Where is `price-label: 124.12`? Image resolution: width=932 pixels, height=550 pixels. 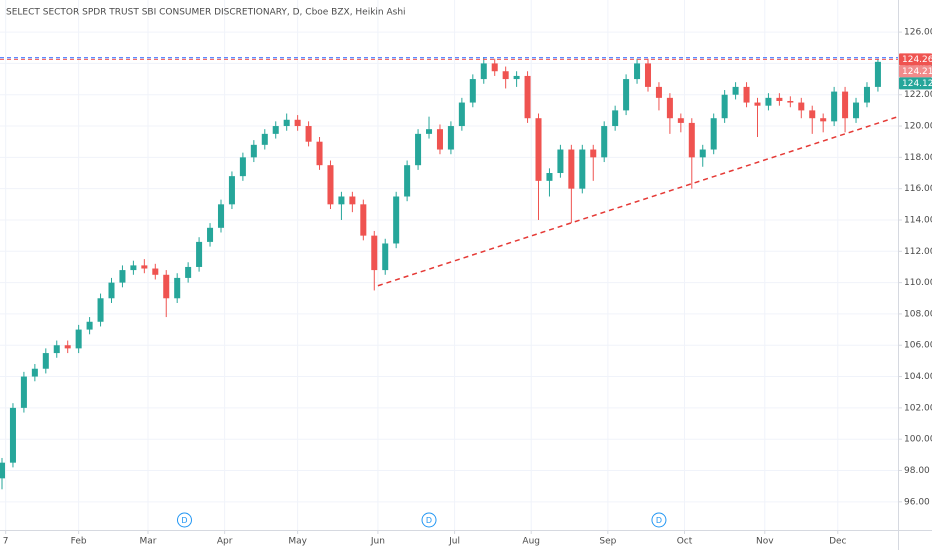
price-label: 124.12 is located at coordinates (917, 84).